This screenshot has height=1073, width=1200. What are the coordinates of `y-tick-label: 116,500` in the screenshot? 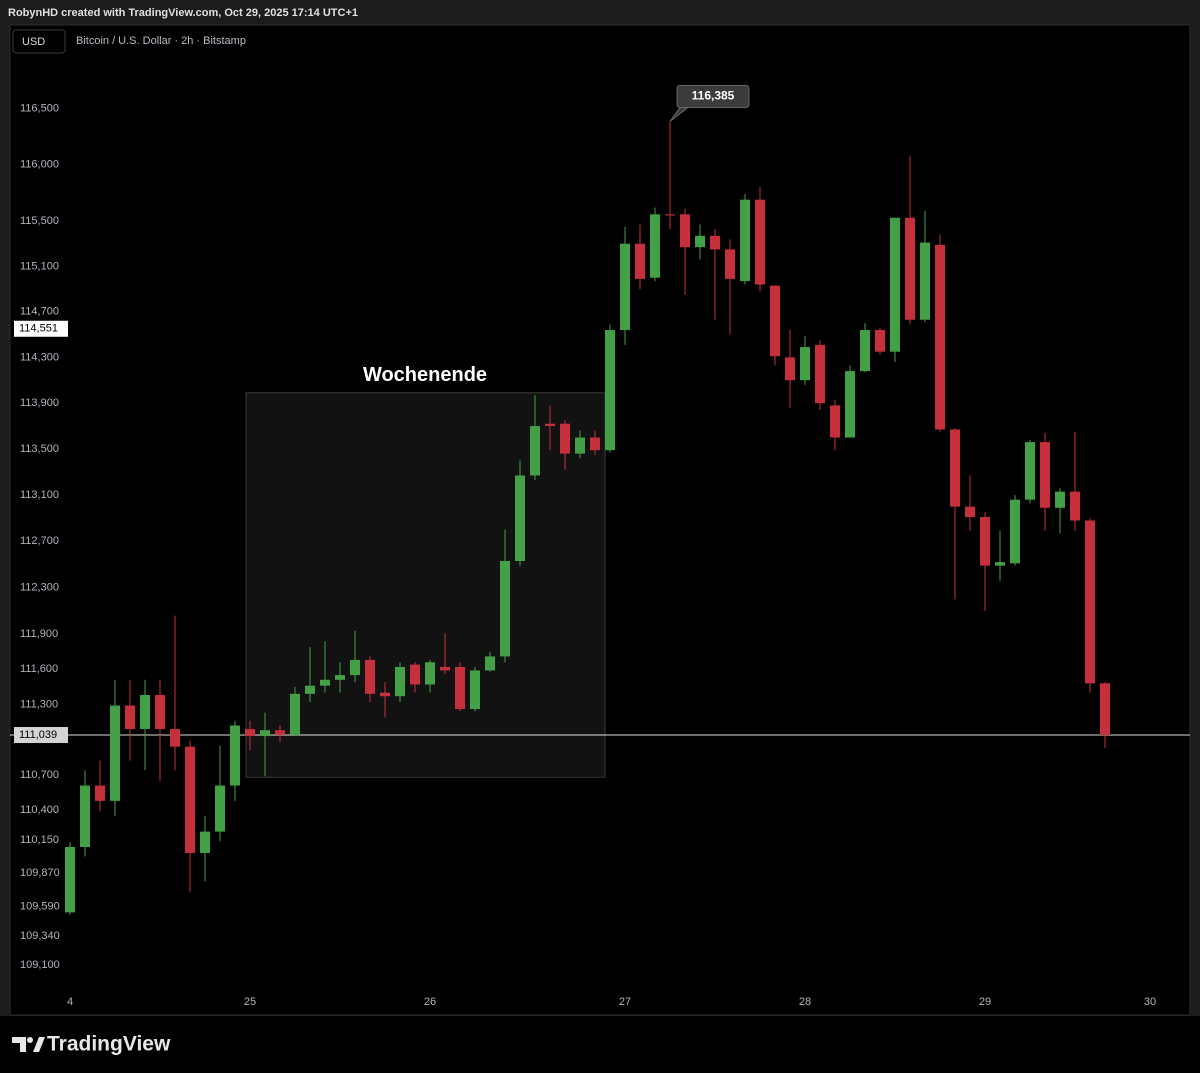 It's located at (39, 109).